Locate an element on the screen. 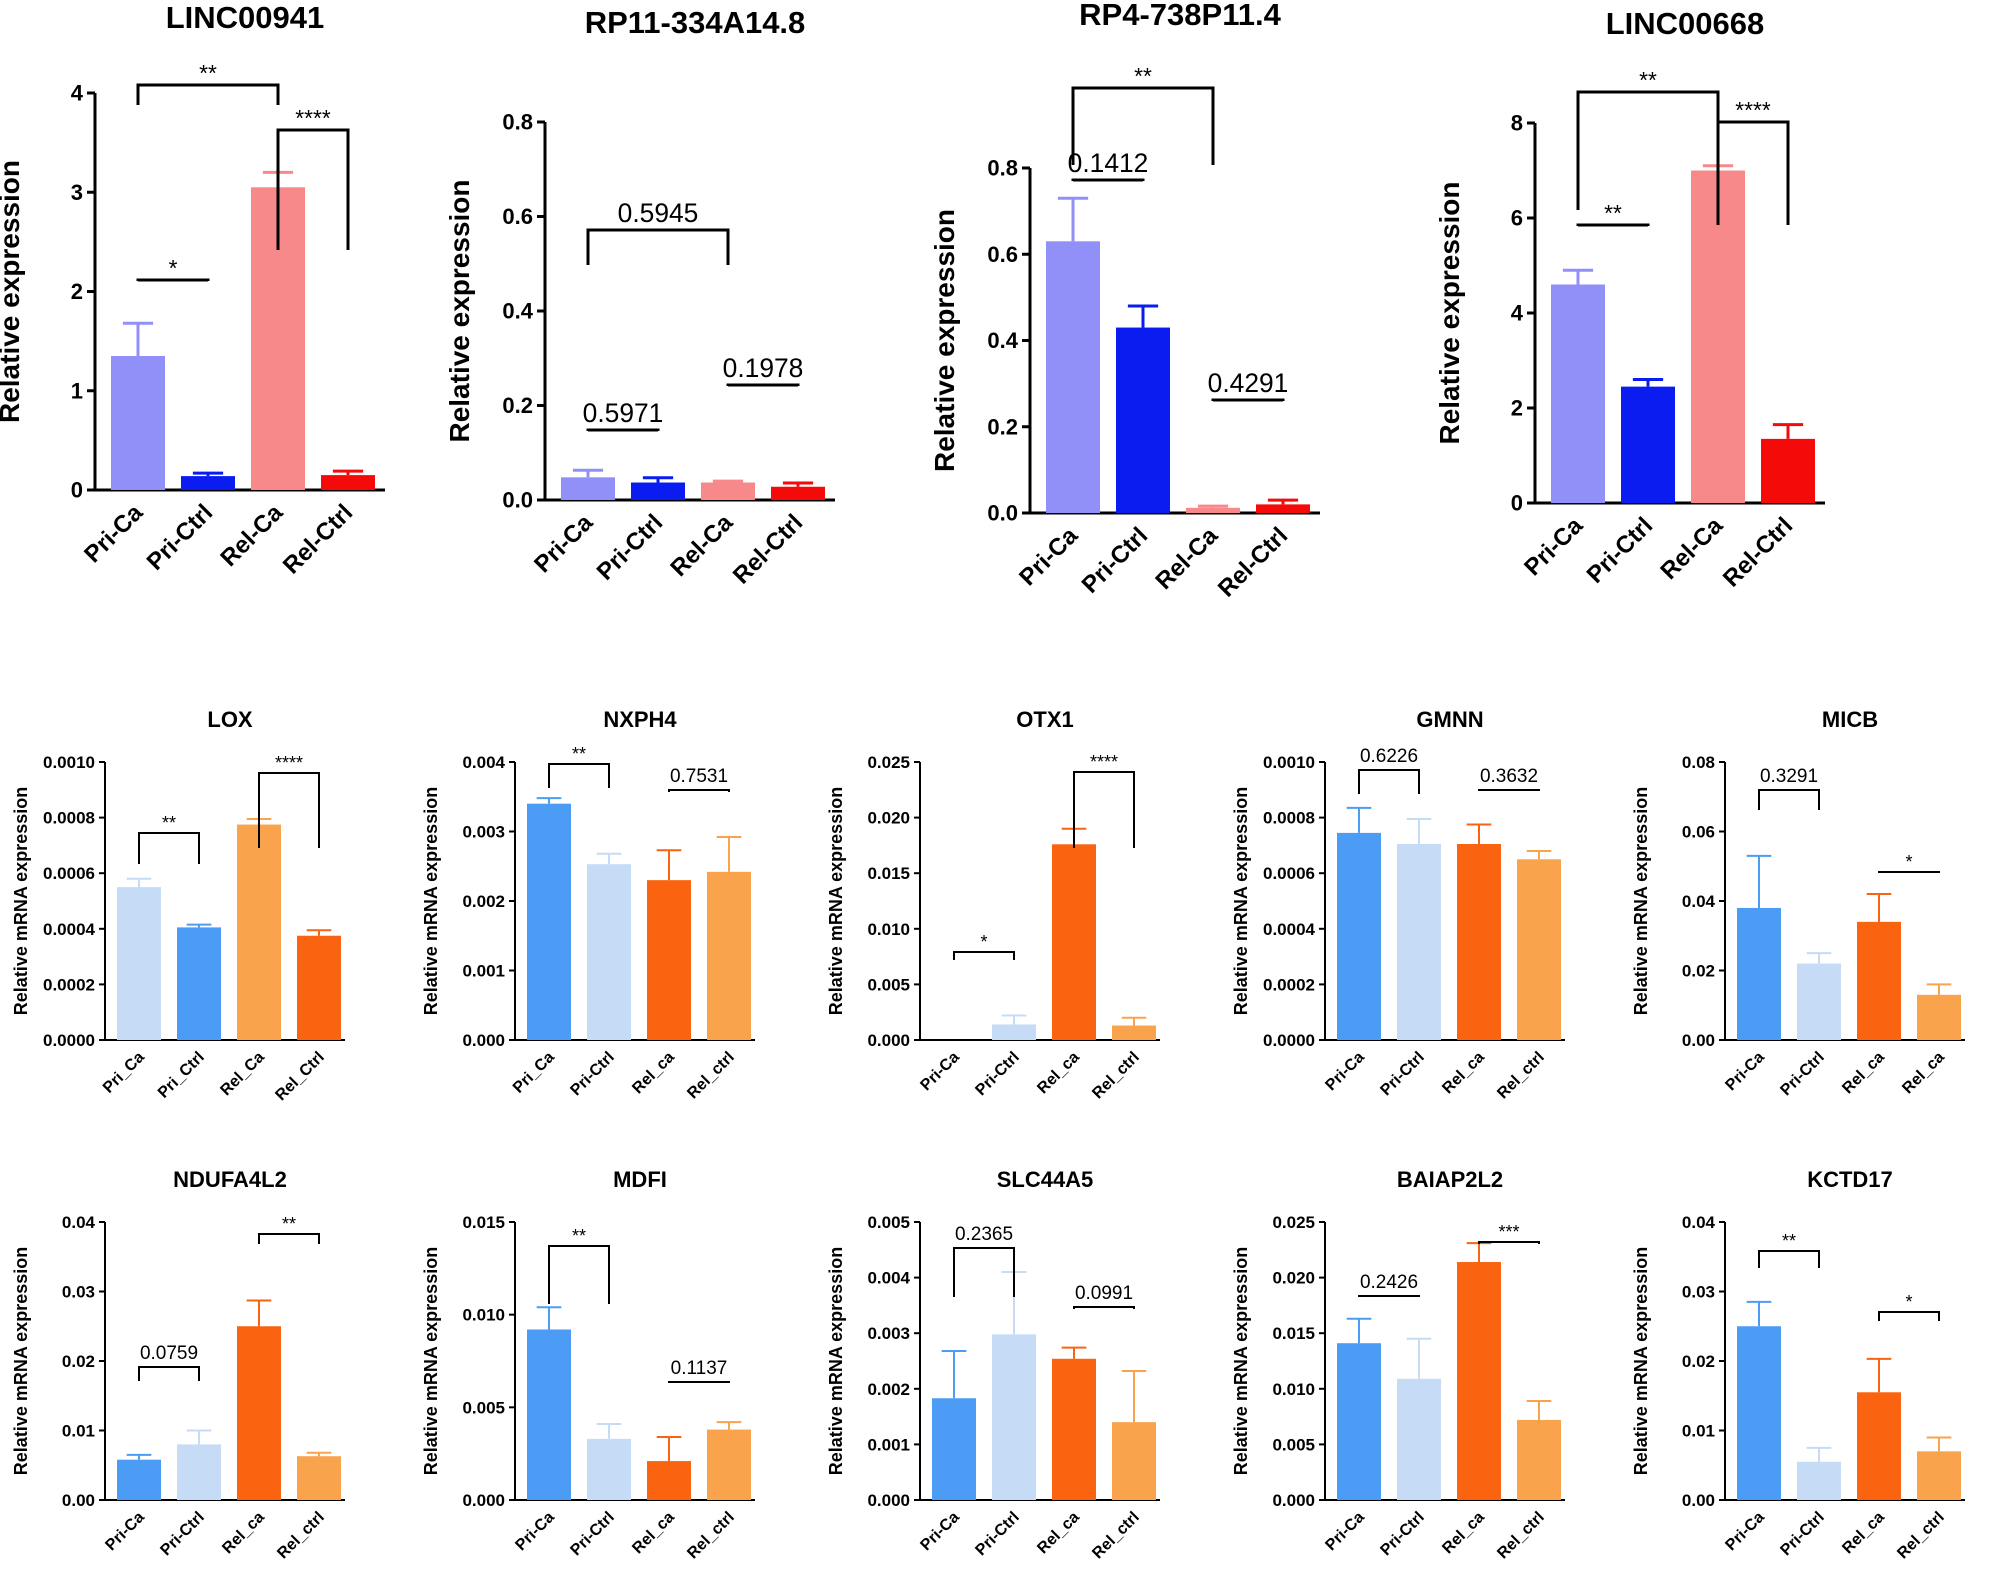 The width and height of the screenshot is (2008, 1585). y-tick-label: 0.004 is located at coordinates (888, 1278).